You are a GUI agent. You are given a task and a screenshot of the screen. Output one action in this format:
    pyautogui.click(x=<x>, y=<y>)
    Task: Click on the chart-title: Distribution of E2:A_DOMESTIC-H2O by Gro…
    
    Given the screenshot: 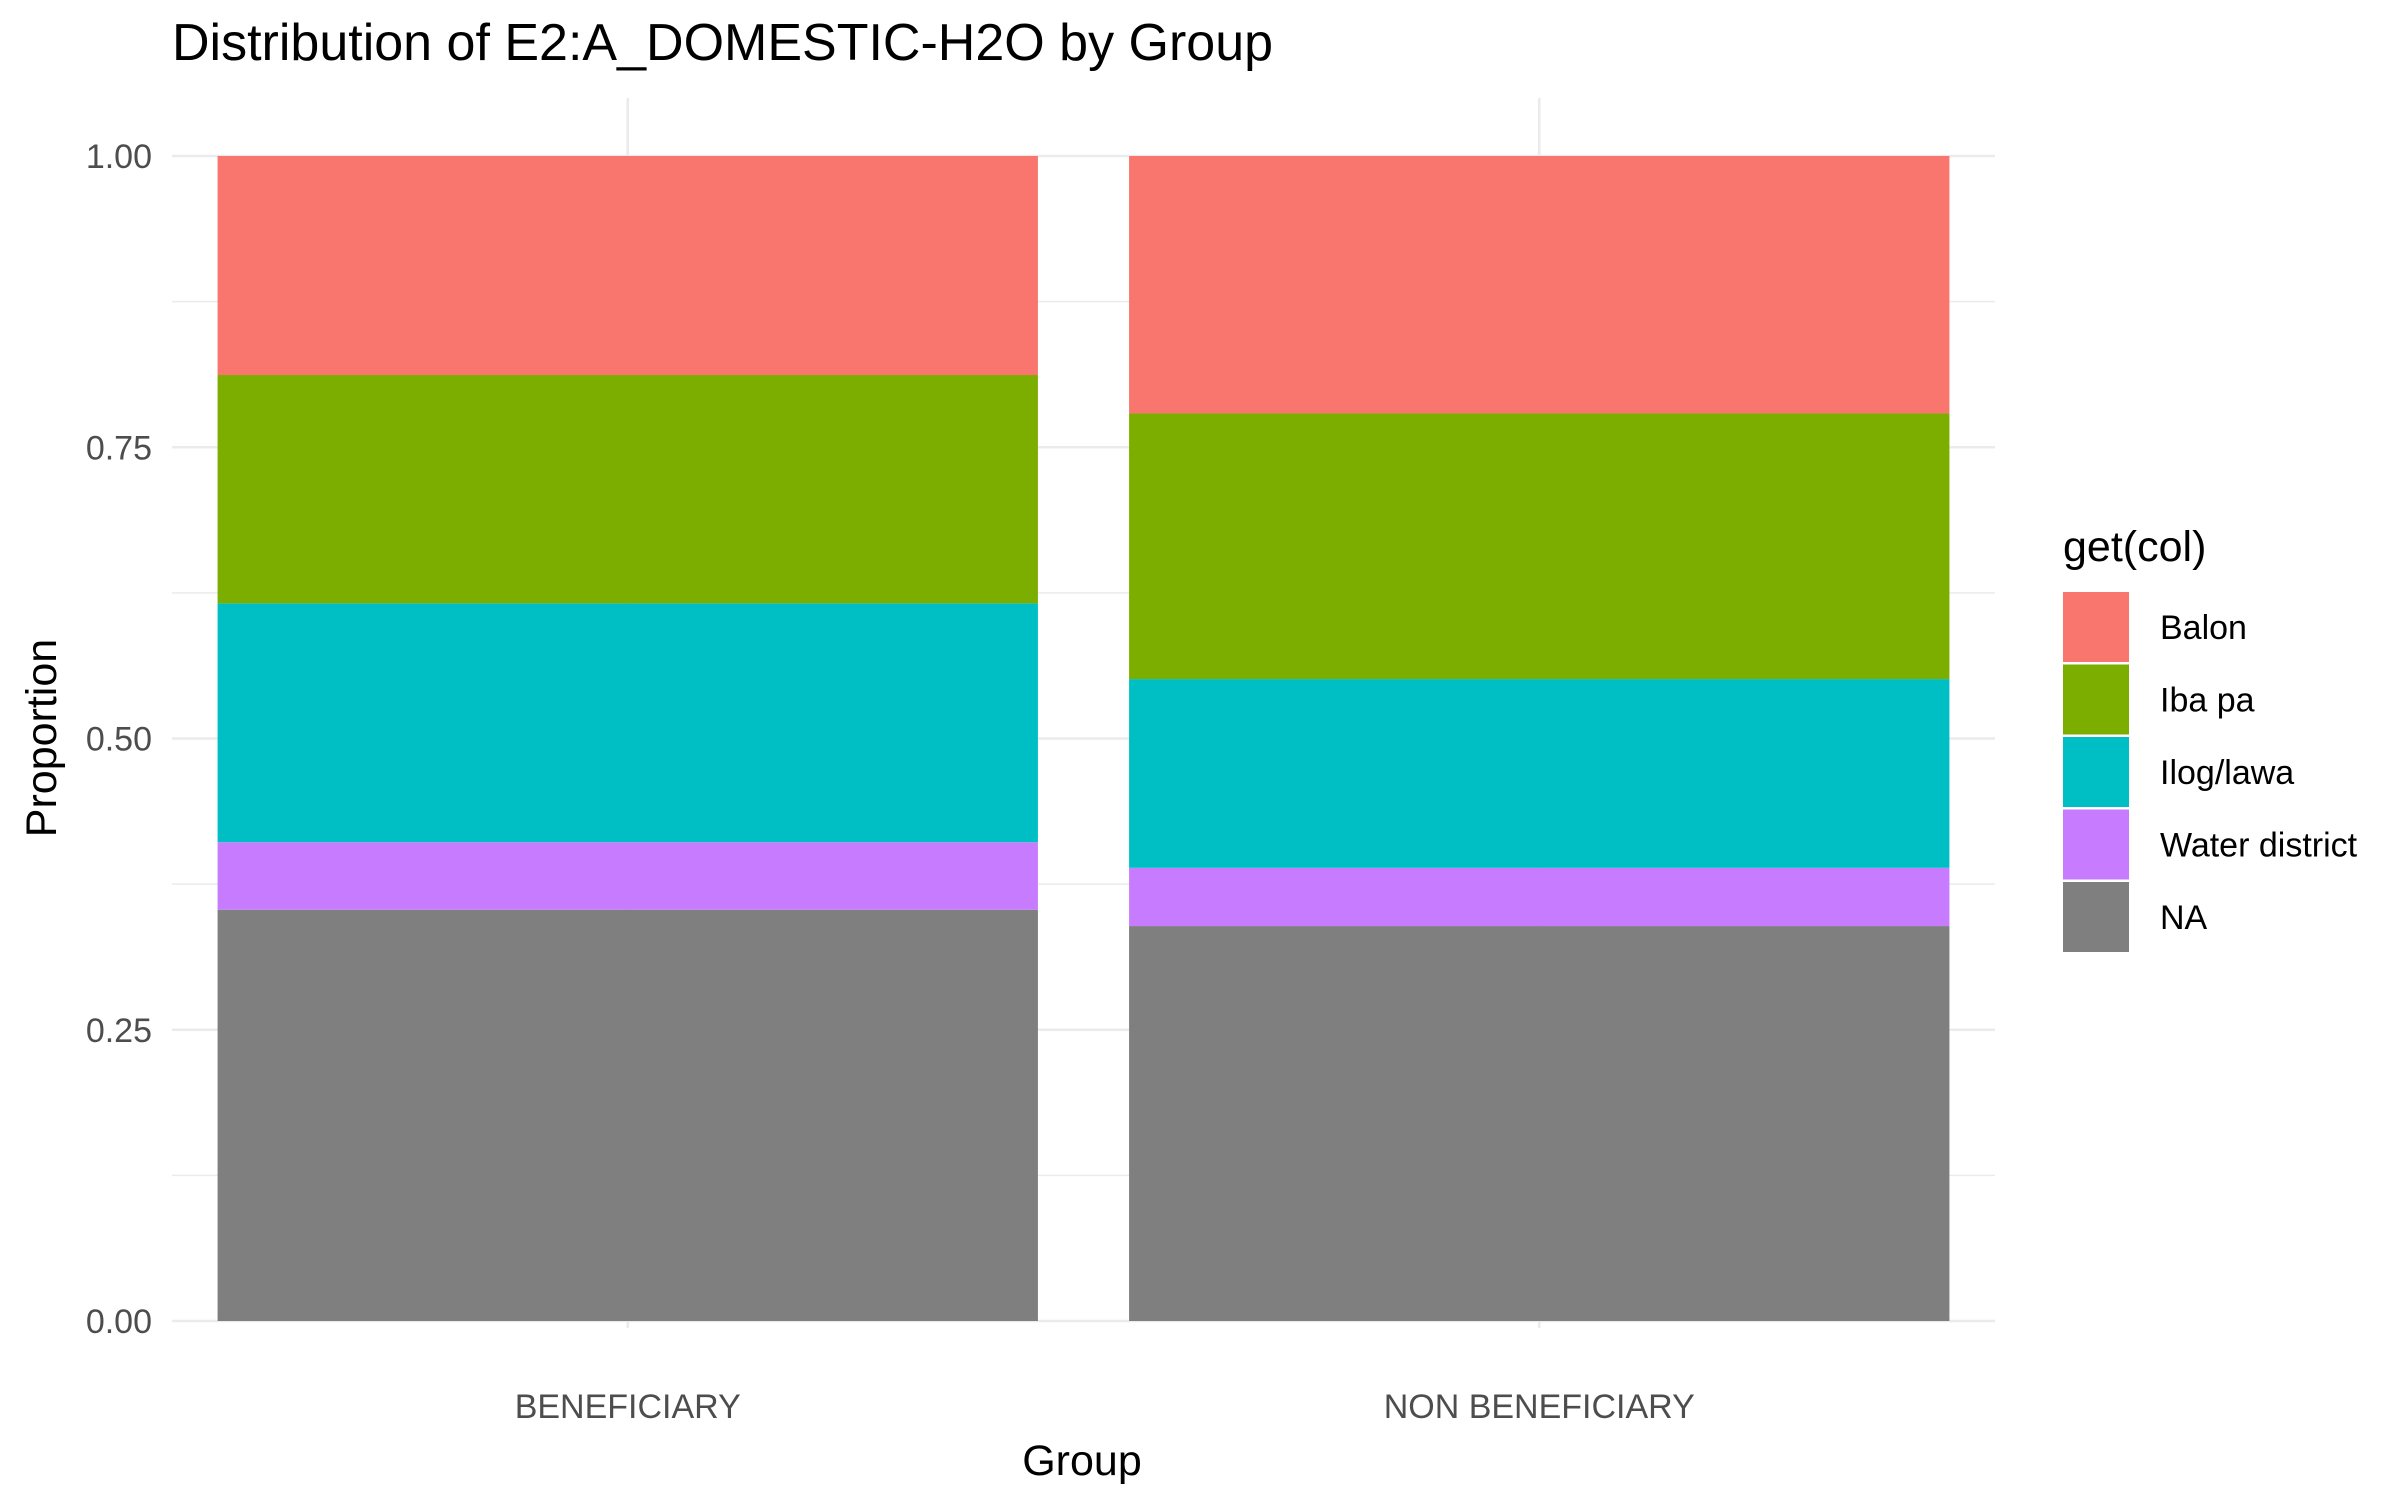 What is the action you would take?
    pyautogui.click(x=722, y=43)
    